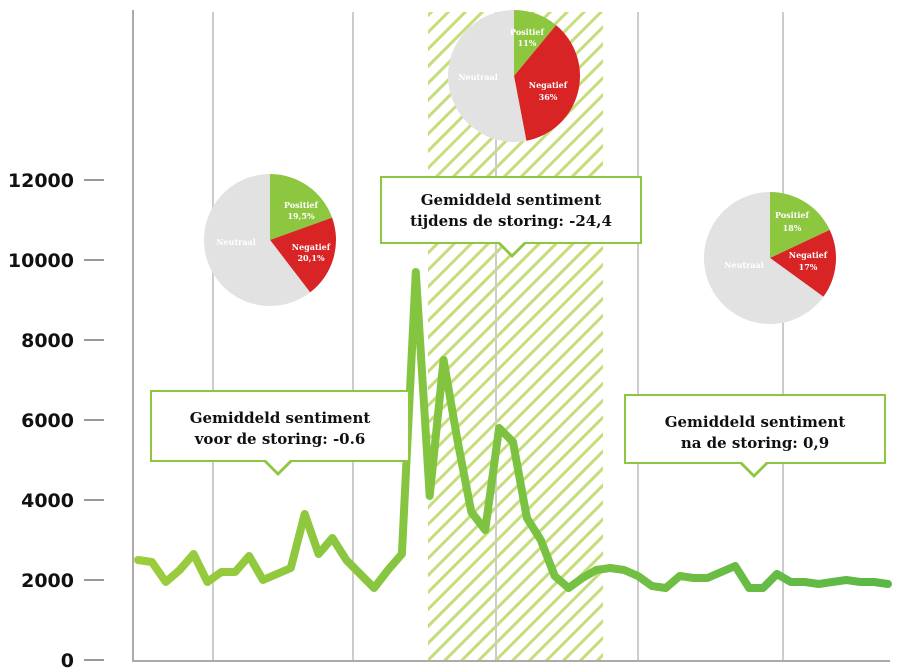 This screenshot has width=900, height=672. Describe the element at coordinates (47, 501) in the screenshot. I see `y-tick-label: 4000` at that location.